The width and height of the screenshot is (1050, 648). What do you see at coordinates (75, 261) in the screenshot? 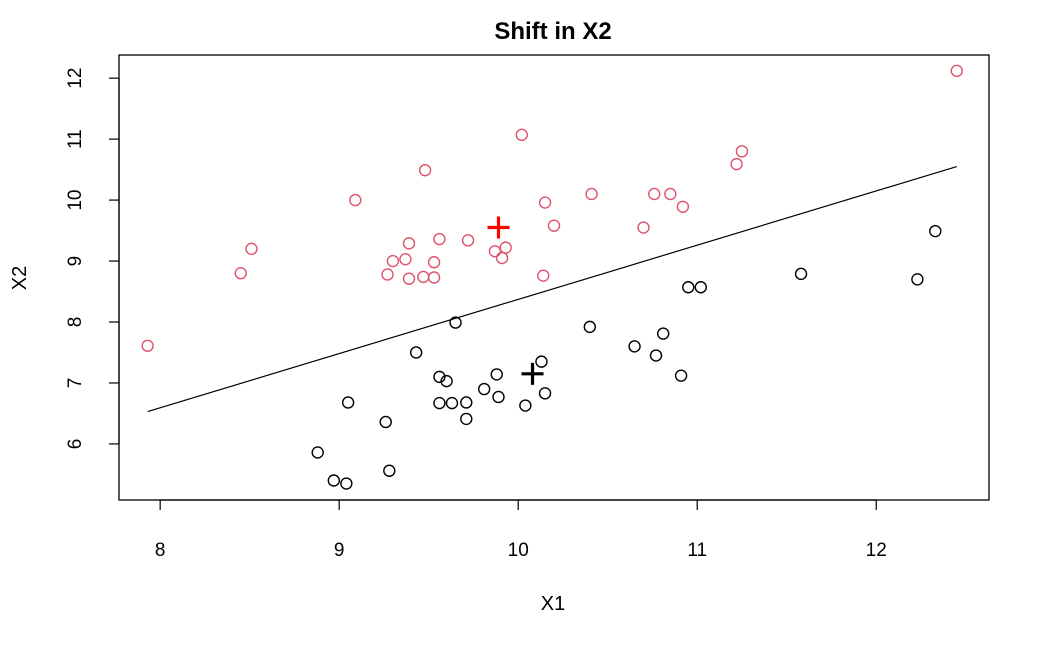
I see `y-tick-label: 9` at bounding box center [75, 261].